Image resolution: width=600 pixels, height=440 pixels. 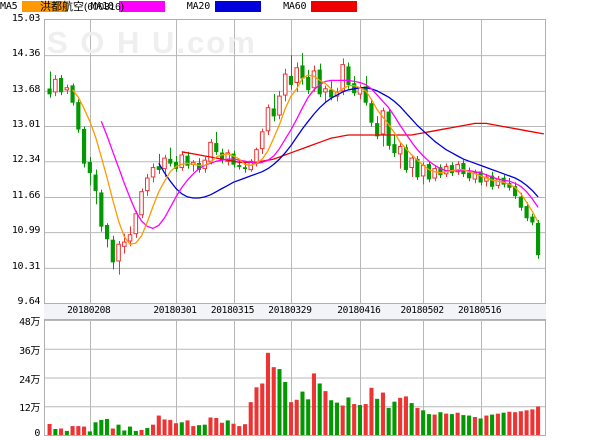 What do you see at coordinates (29, 301) in the screenshot?
I see `price-ytick-label: 9.64` at bounding box center [29, 301].